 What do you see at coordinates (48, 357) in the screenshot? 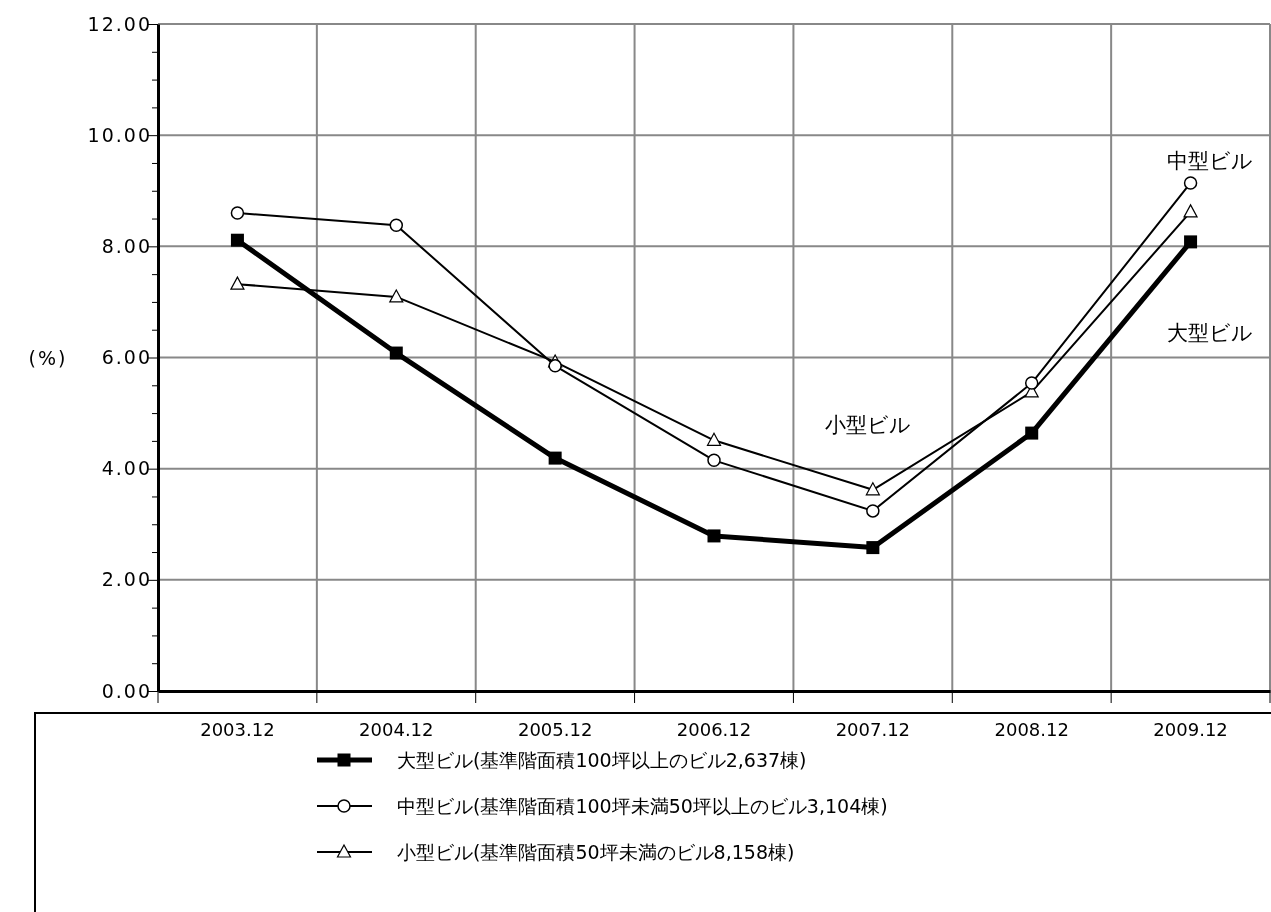
I see `y-axis-title: (%)` at bounding box center [48, 357].